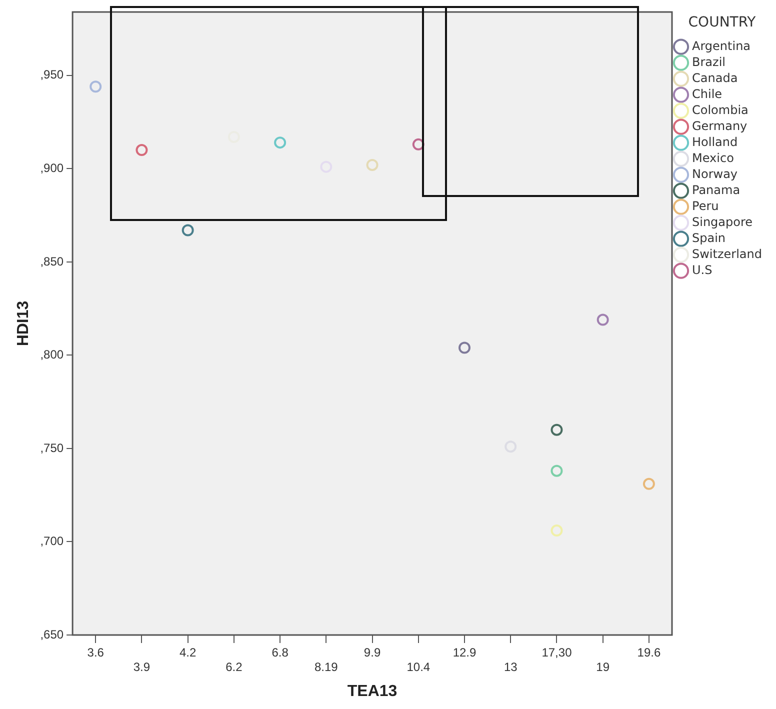 This screenshot has height=709, width=776. Describe the element at coordinates (326, 667) in the screenshot. I see `x-tick-label: 8.19` at that location.